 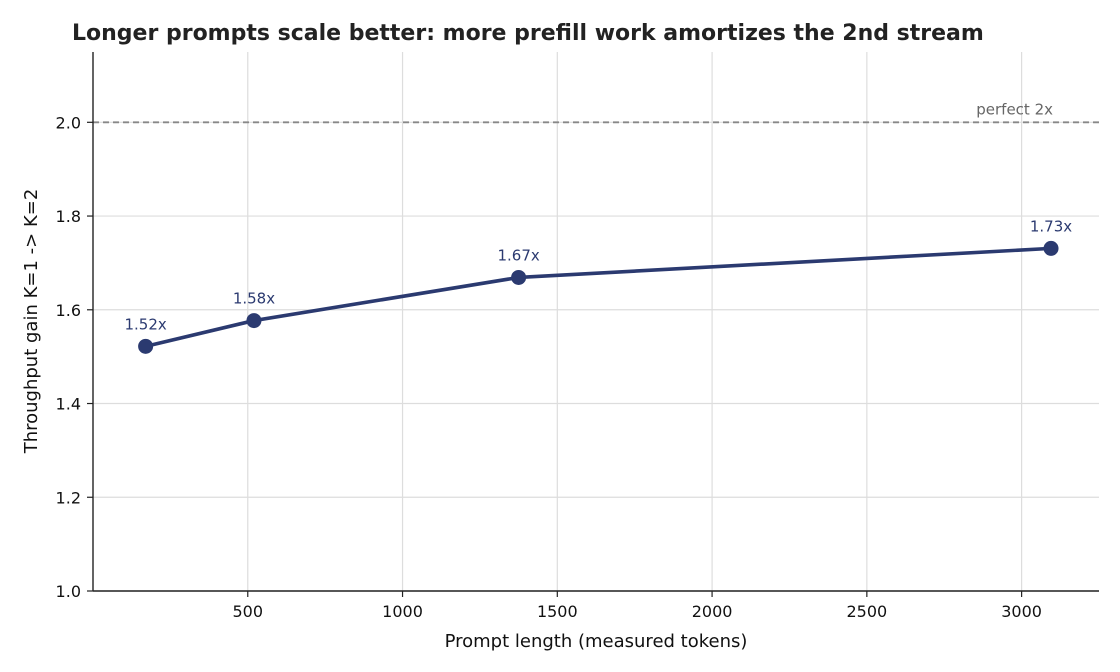 I want to click on data-label: 1.67x, so click(x=518, y=255).